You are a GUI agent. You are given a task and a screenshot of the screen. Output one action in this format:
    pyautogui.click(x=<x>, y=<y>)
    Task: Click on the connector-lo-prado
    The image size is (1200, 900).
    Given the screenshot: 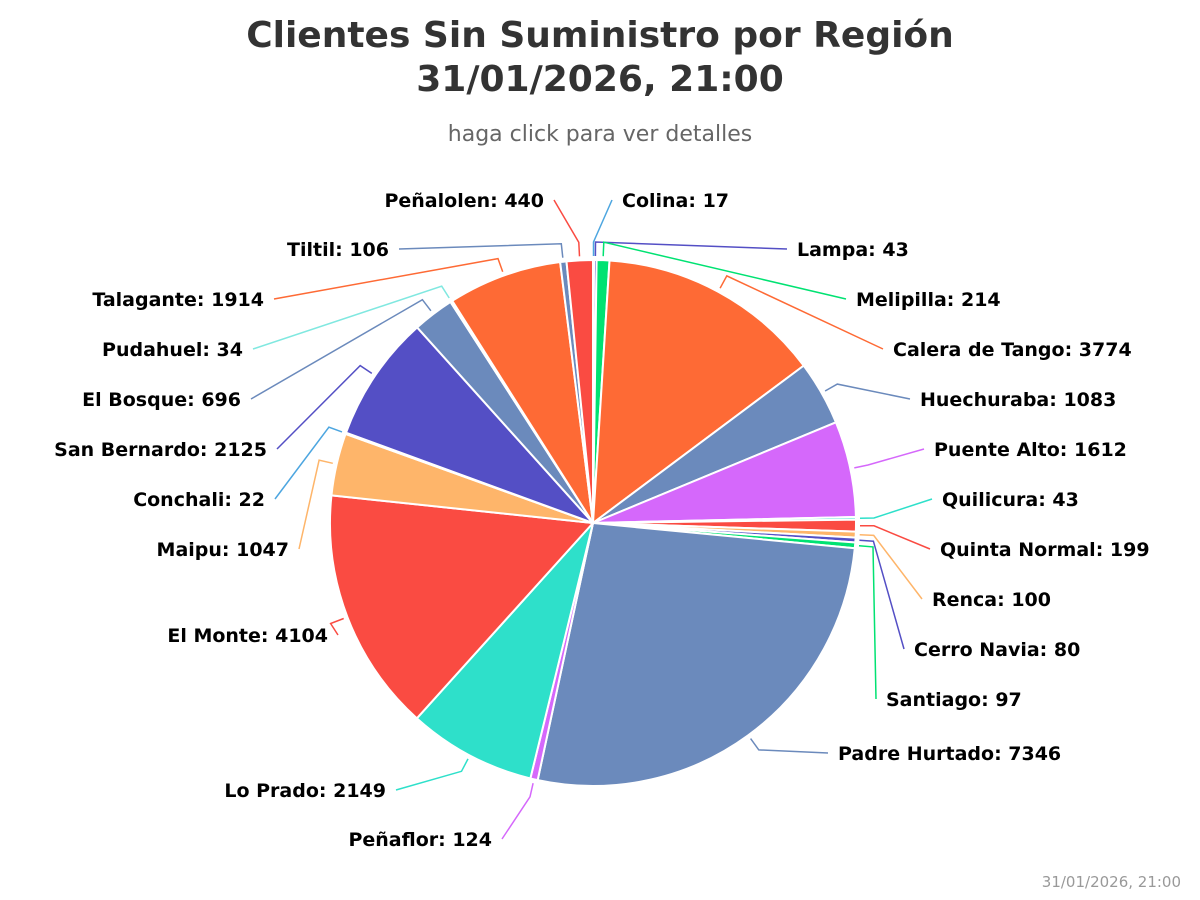 What is the action you would take?
    pyautogui.click(x=432, y=774)
    